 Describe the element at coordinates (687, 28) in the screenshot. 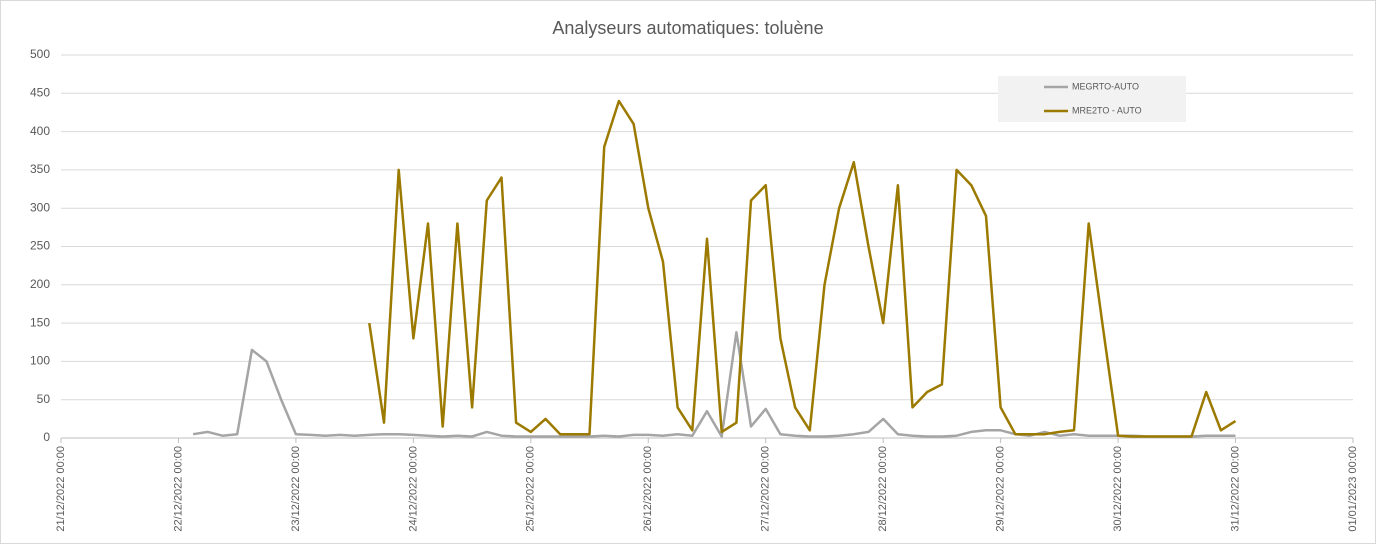

I see `chart-title: Analyseurs automatiques: toluène` at that location.